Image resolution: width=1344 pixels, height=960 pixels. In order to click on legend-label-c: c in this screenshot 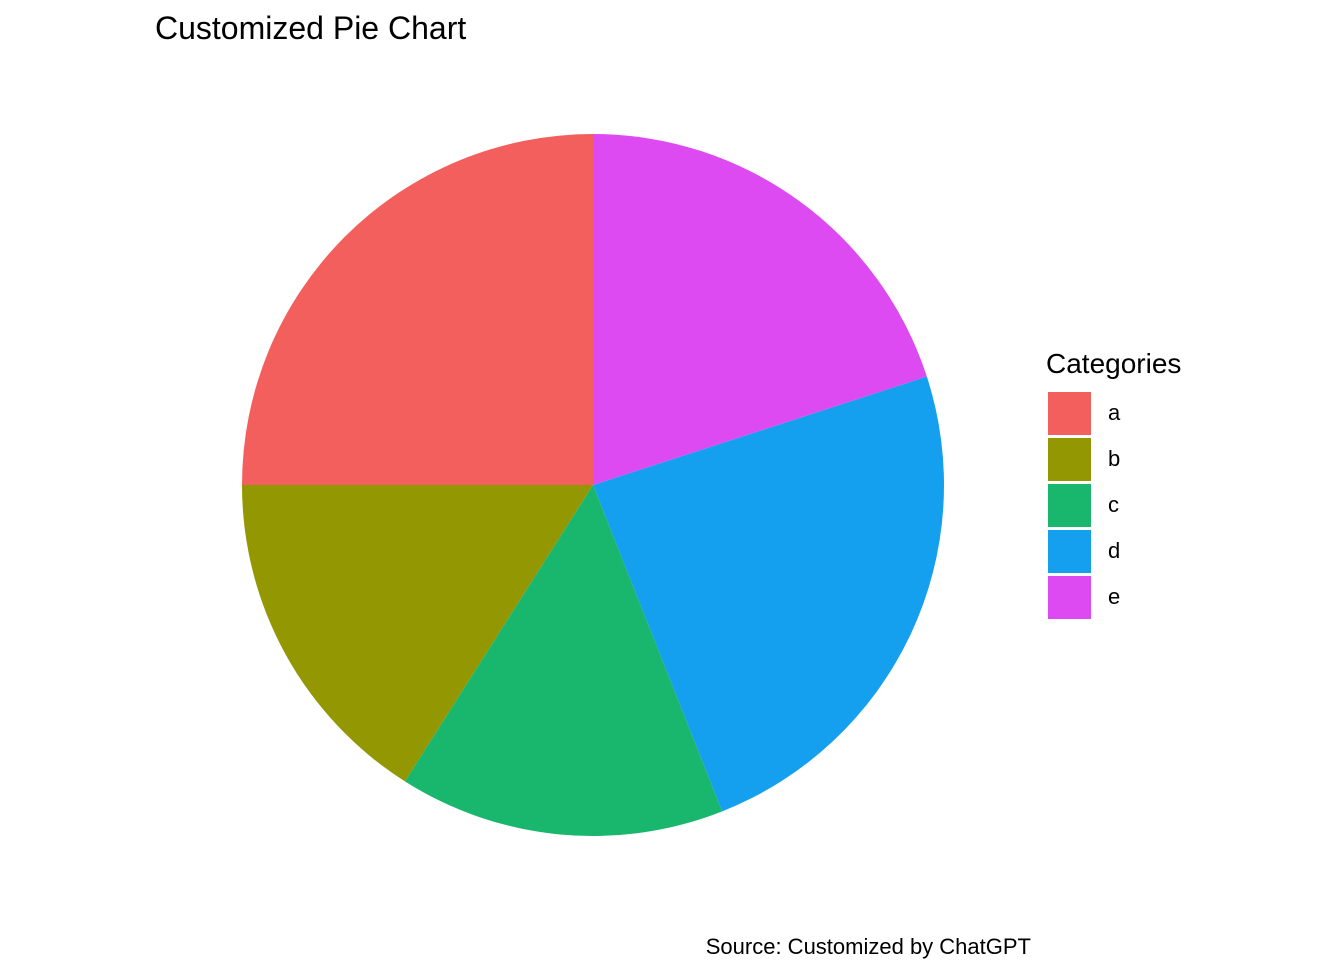, I will do `click(1113, 504)`.